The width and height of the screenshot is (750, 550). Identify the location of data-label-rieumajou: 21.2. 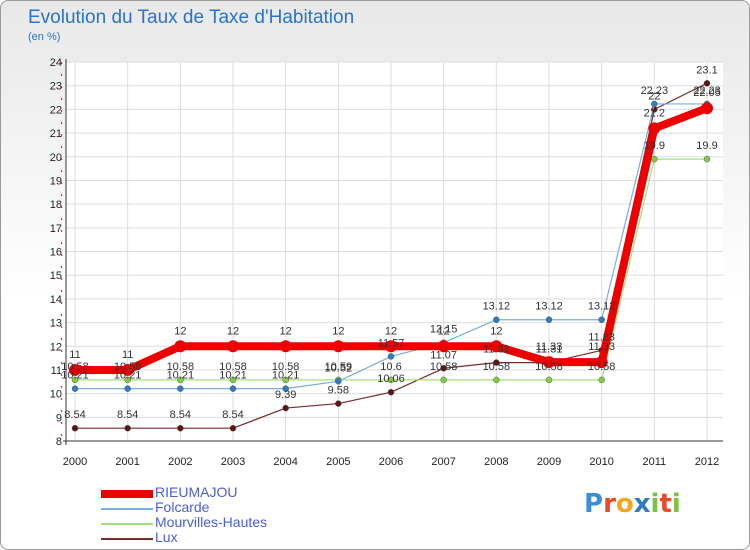
(654, 113).